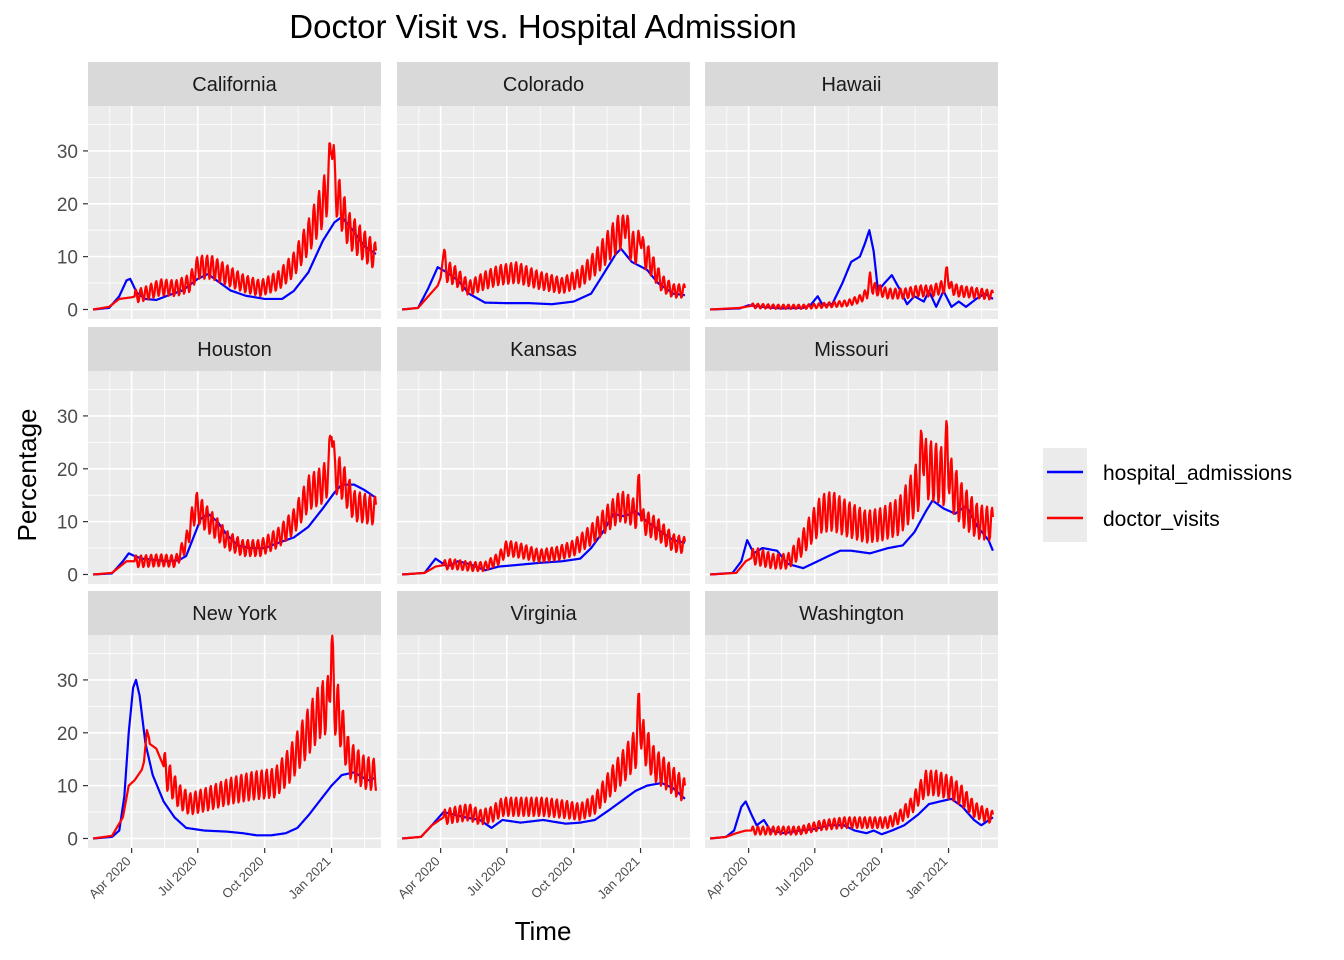  I want to click on legend-background, so click(1065, 495).